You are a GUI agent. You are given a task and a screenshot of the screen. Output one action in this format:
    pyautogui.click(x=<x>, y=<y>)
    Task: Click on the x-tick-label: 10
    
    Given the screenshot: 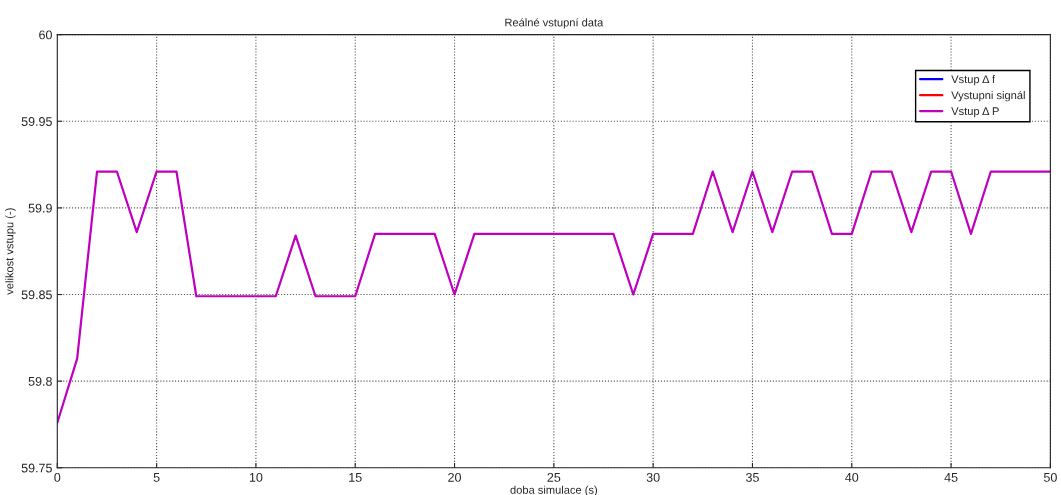 What is the action you would take?
    pyautogui.click(x=256, y=477)
    